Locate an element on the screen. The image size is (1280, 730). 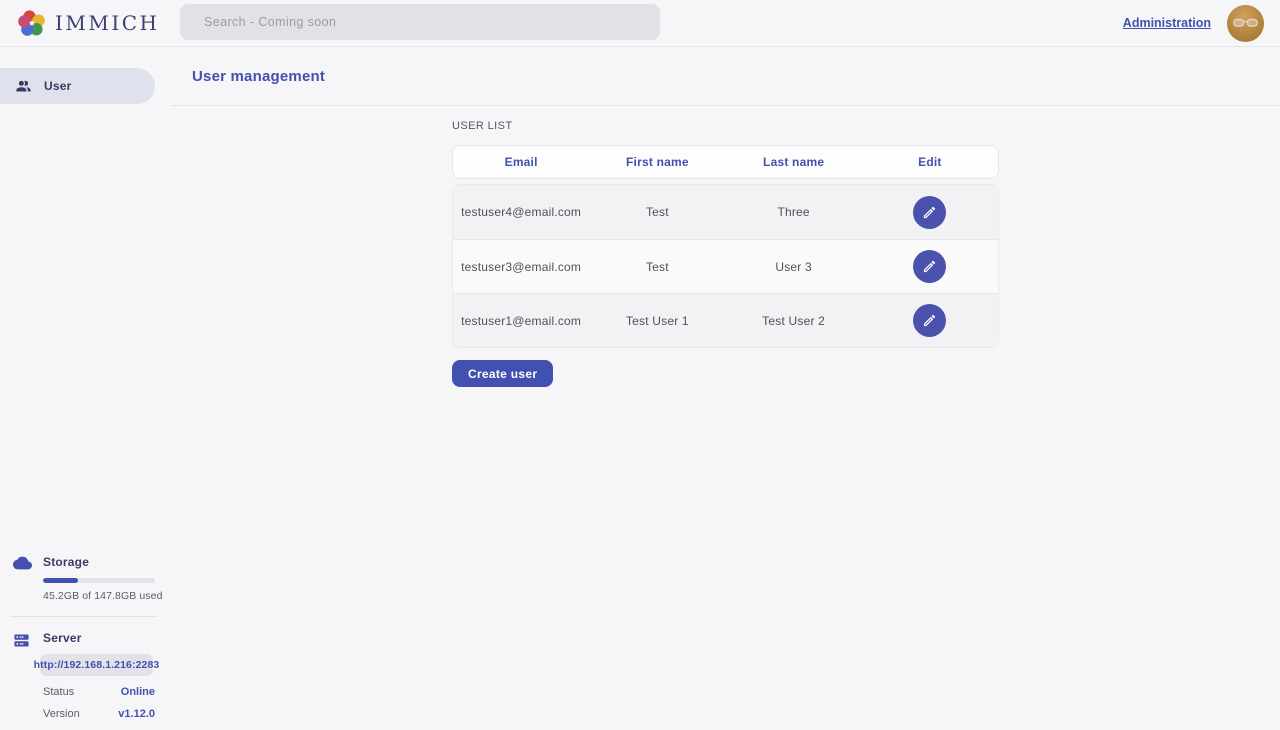
col-header-last-name: Last name is located at coordinates (794, 162).